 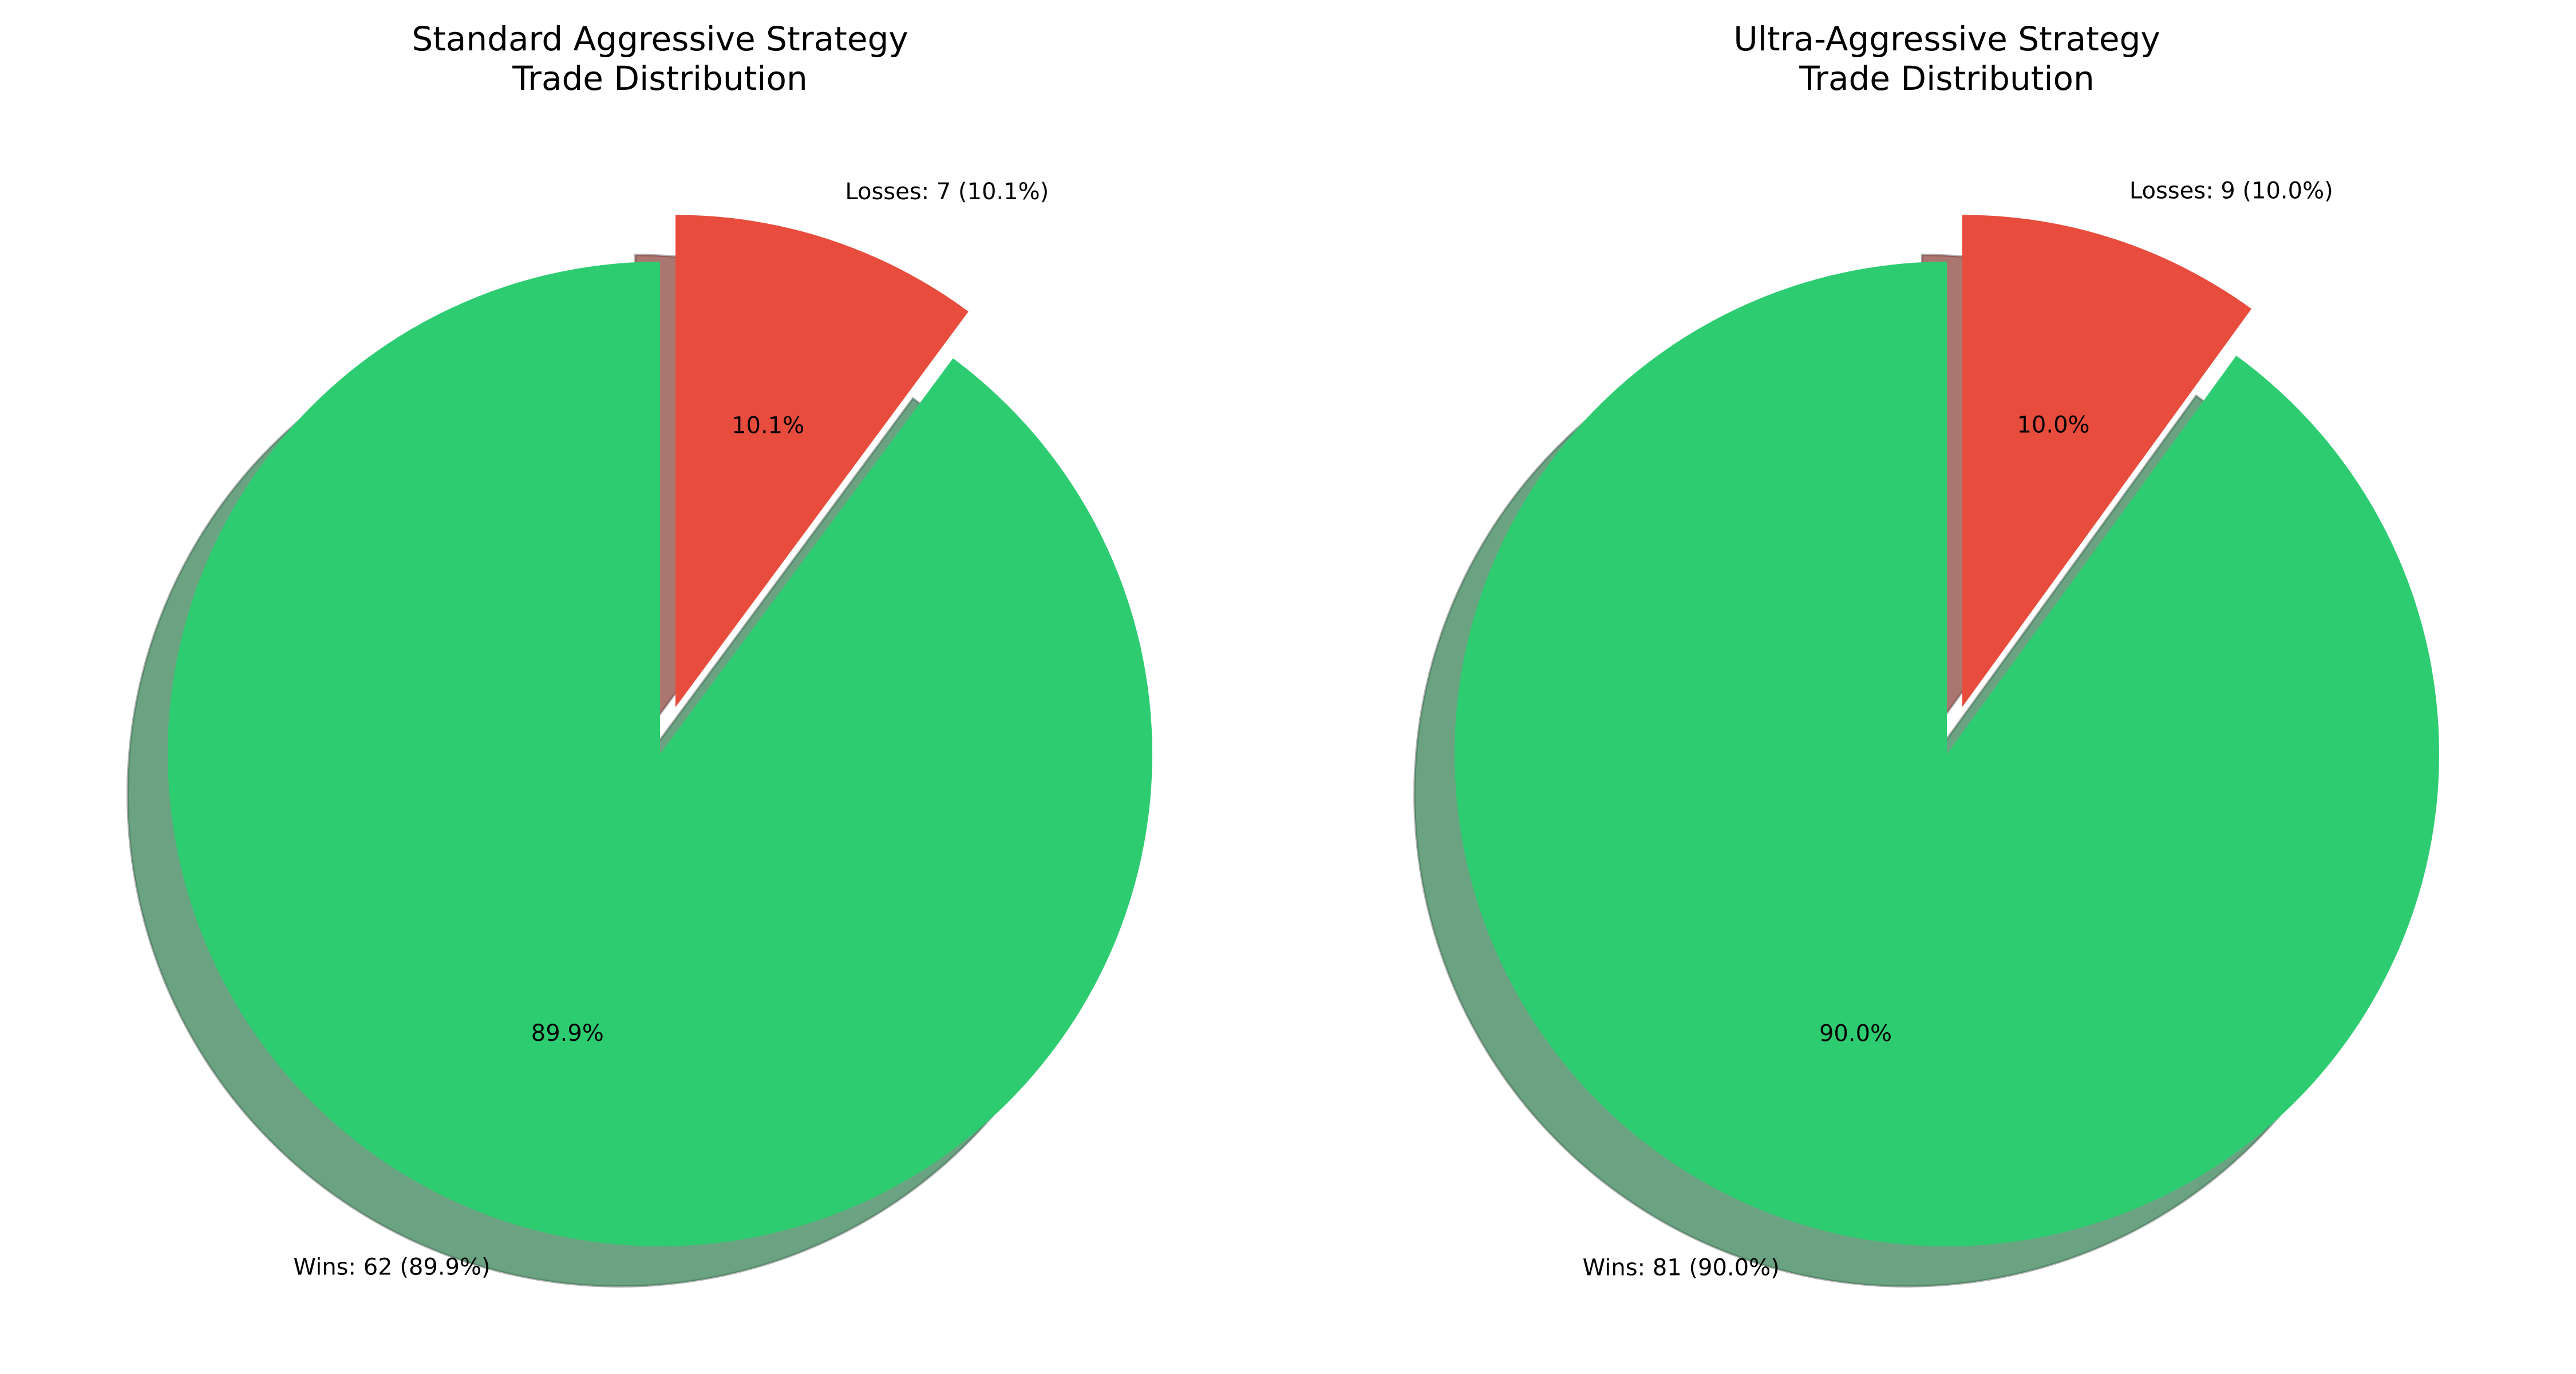 I want to click on slice-label-losses: Losses: 7 (10.1%), so click(x=947, y=192).